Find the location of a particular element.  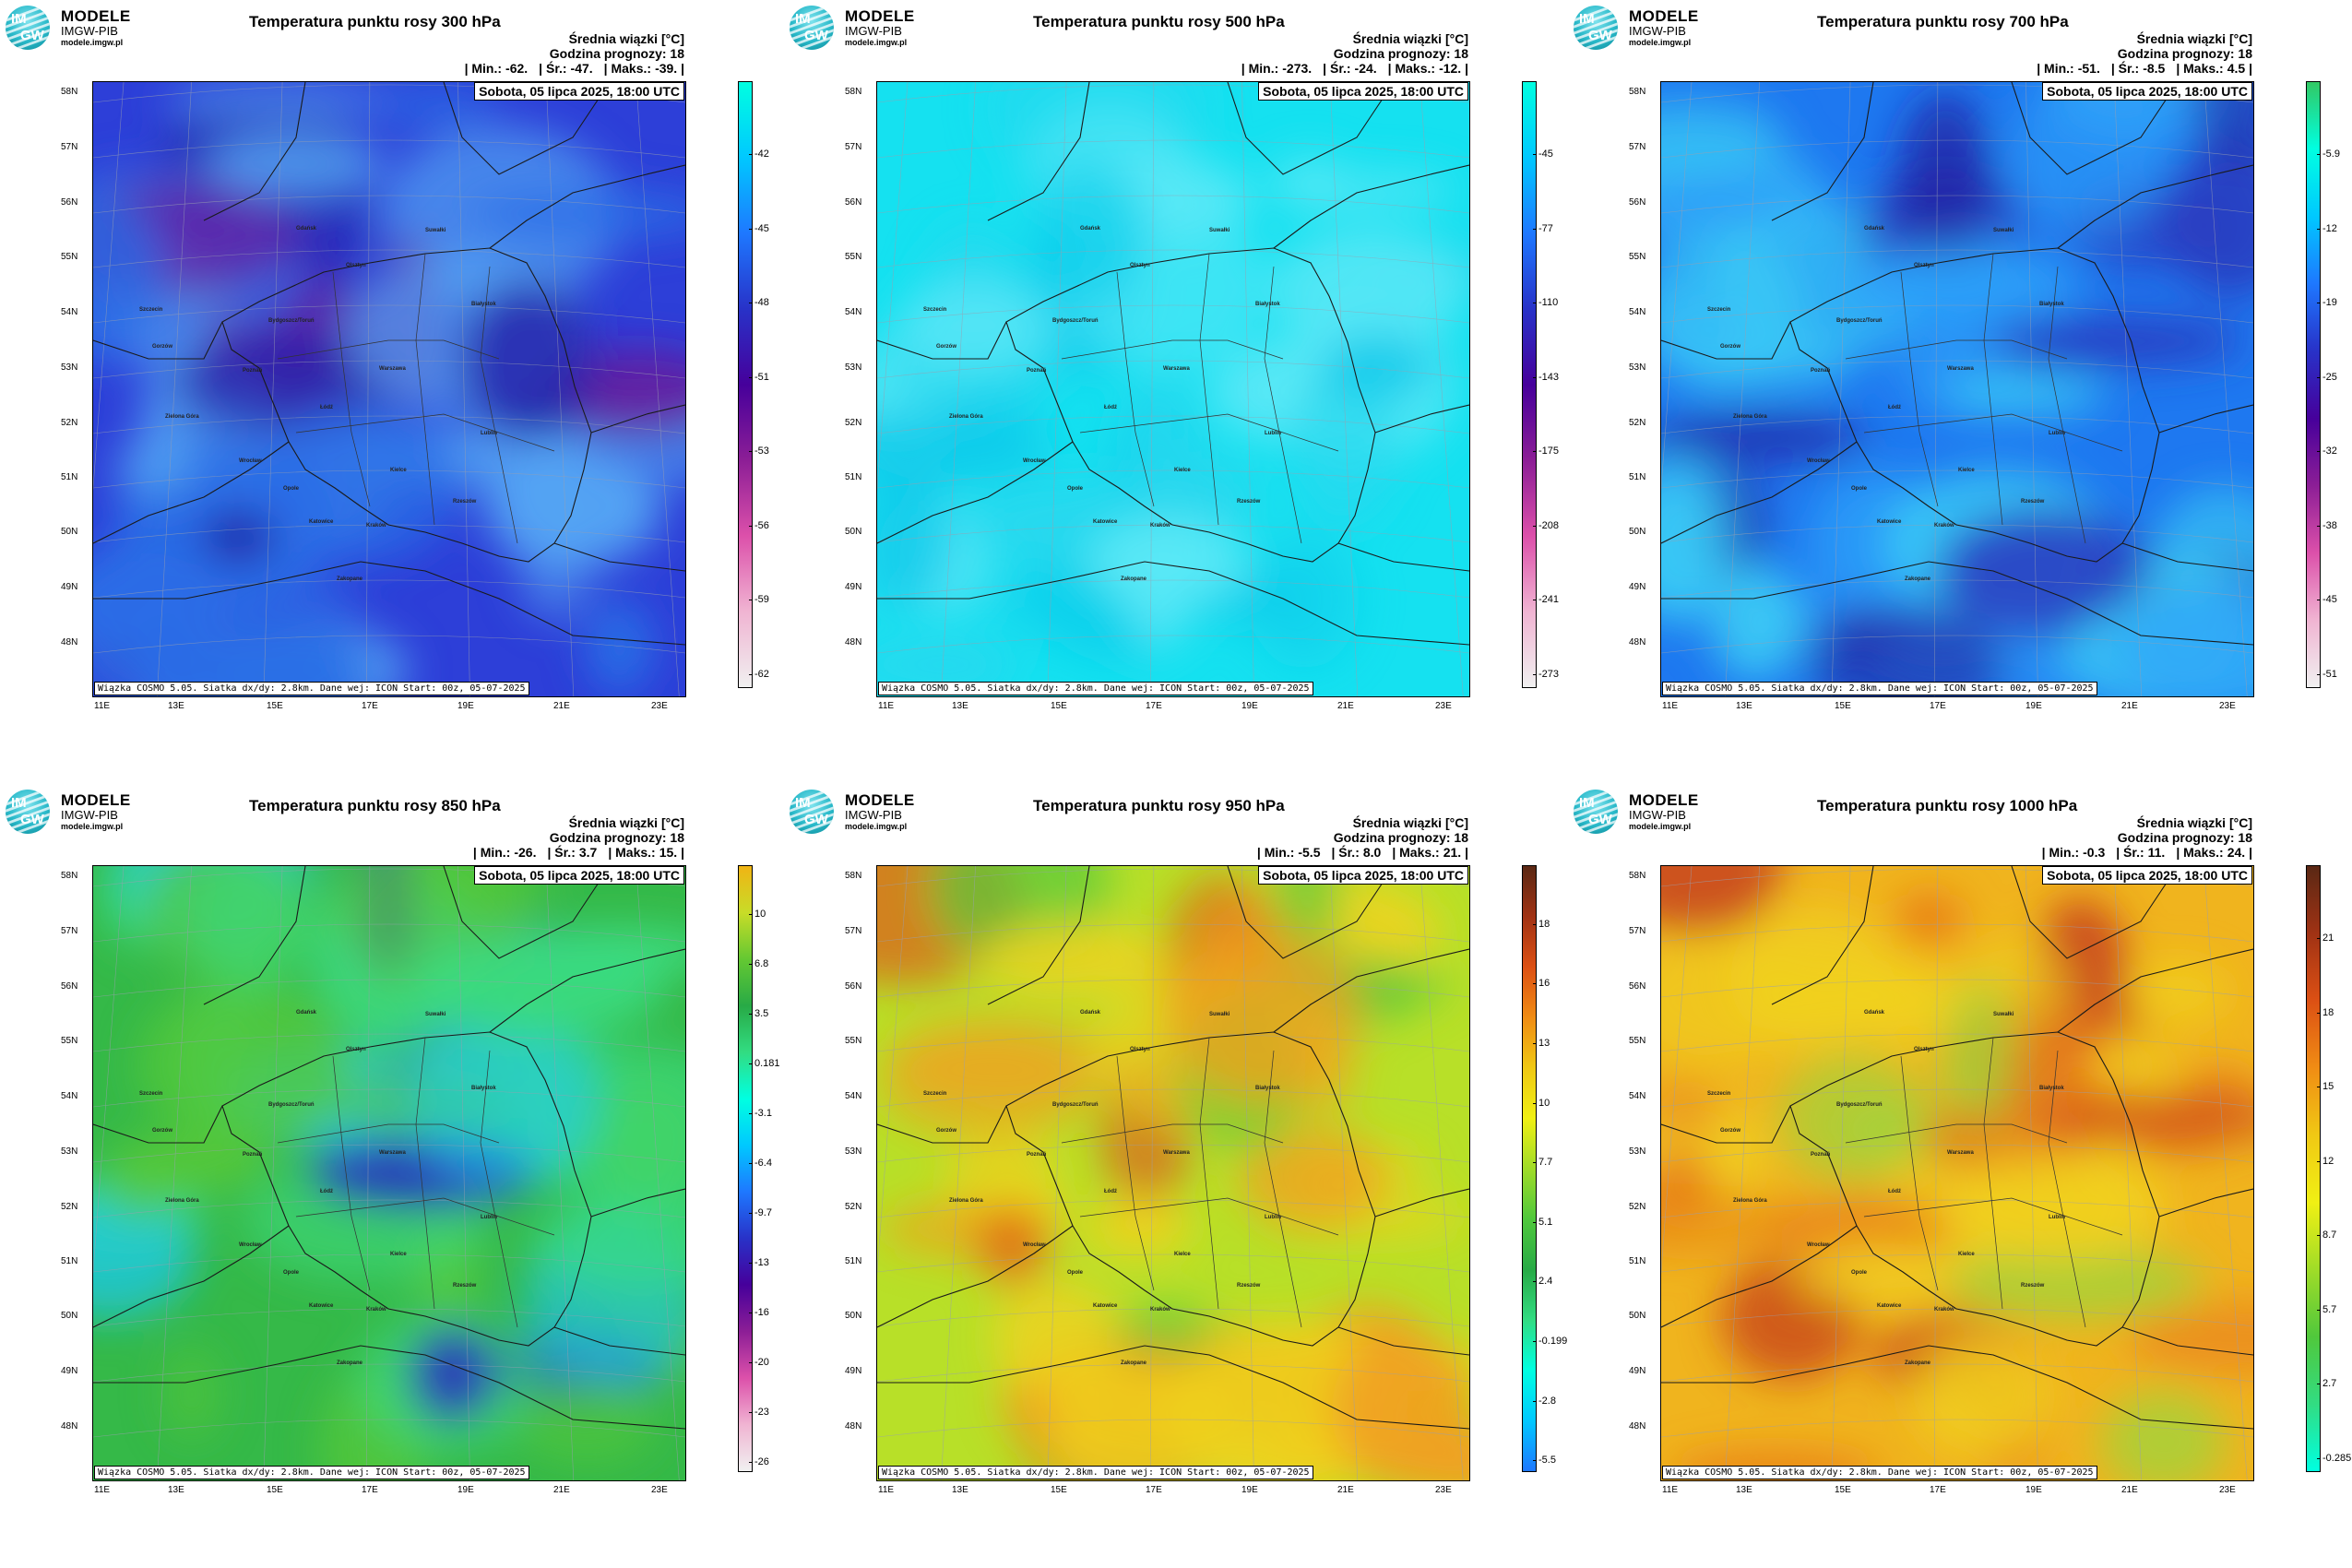

colorbar-tick-label: -23 is located at coordinates (759, 1412).